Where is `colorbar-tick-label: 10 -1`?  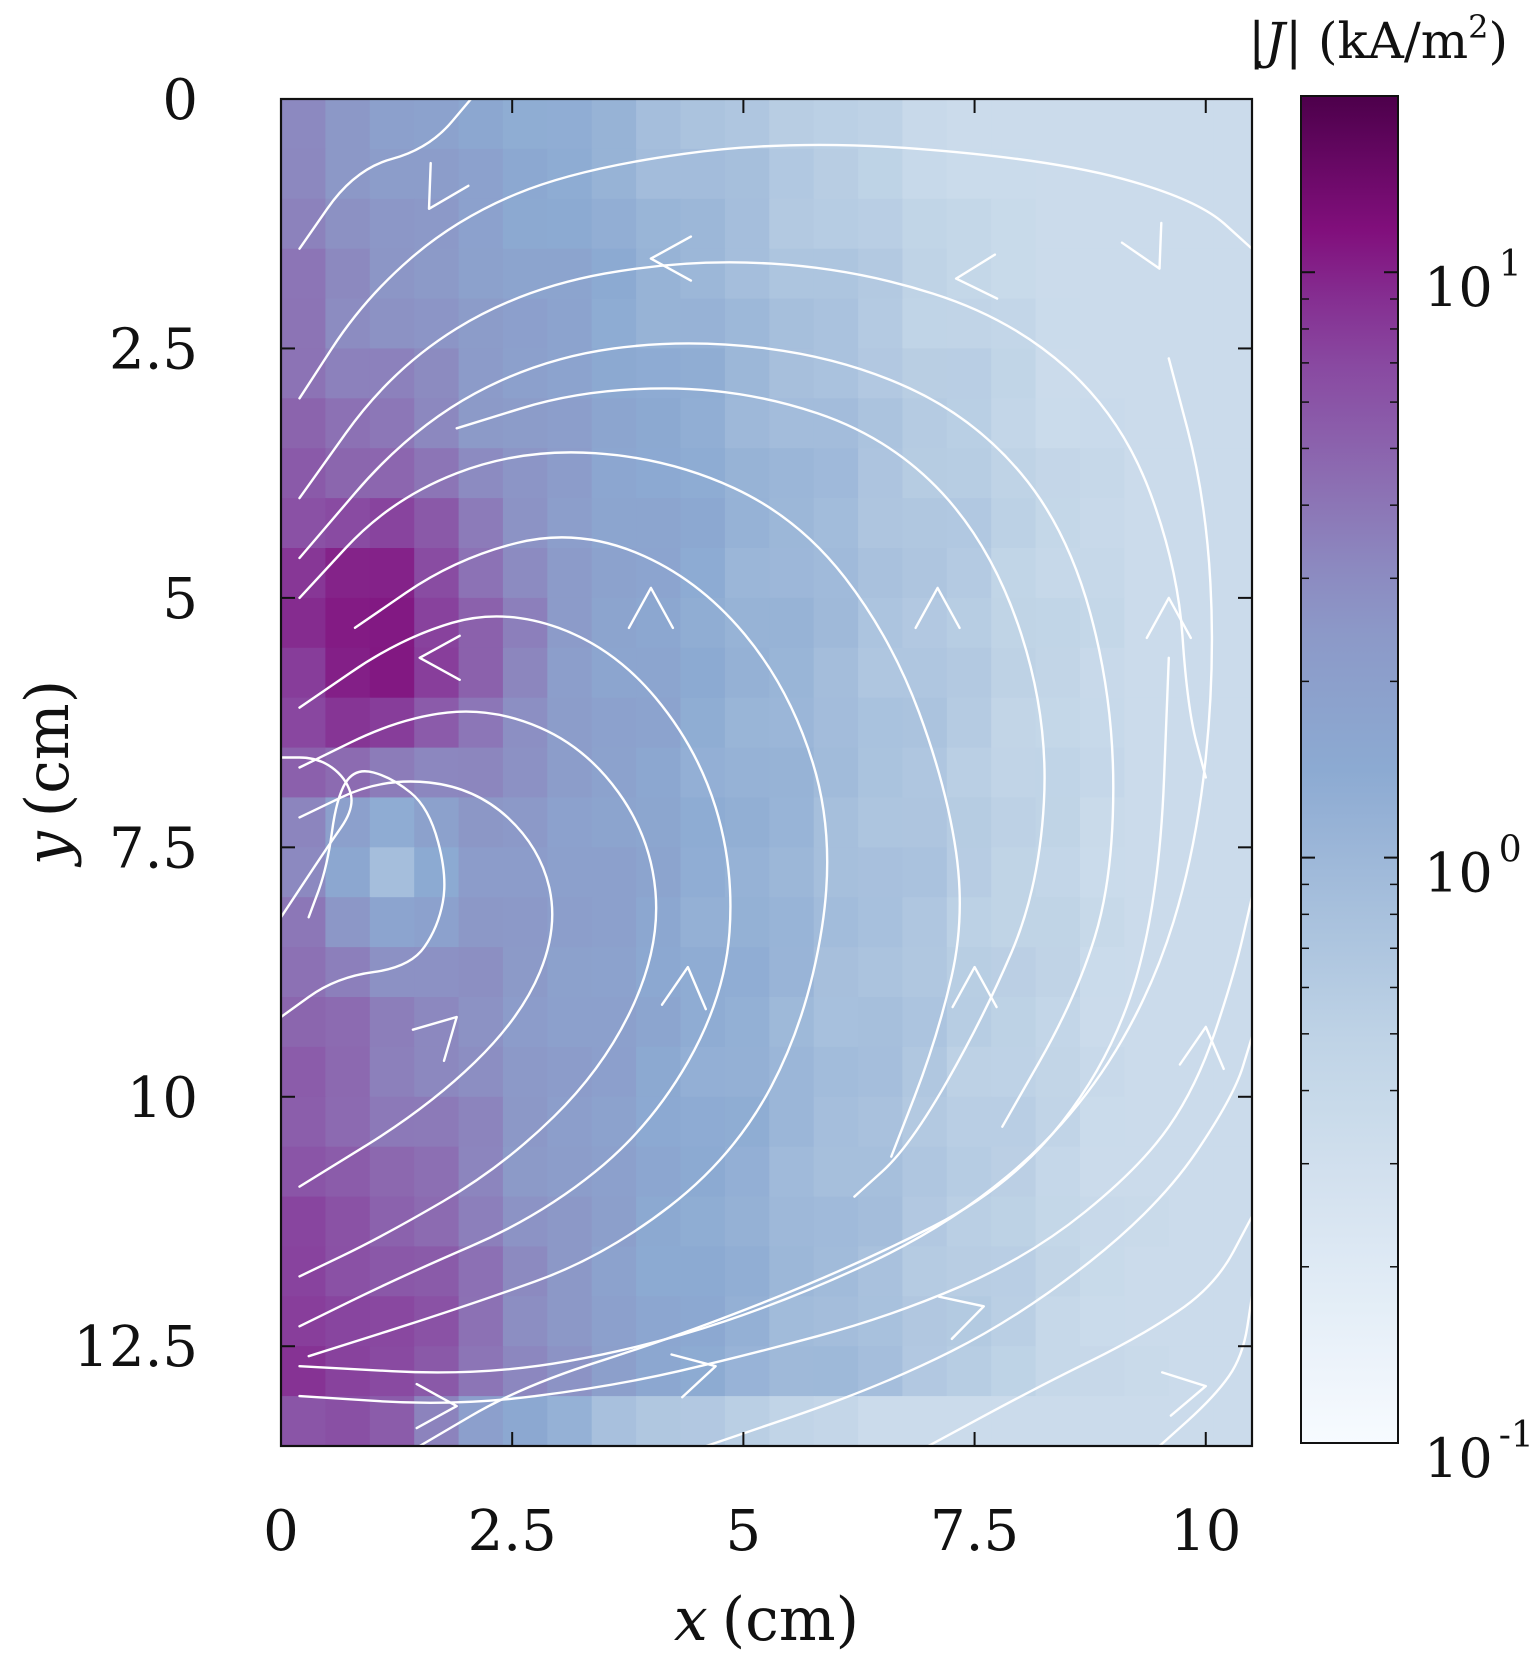
colorbar-tick-label: 10 -1 is located at coordinates (1479, 1452).